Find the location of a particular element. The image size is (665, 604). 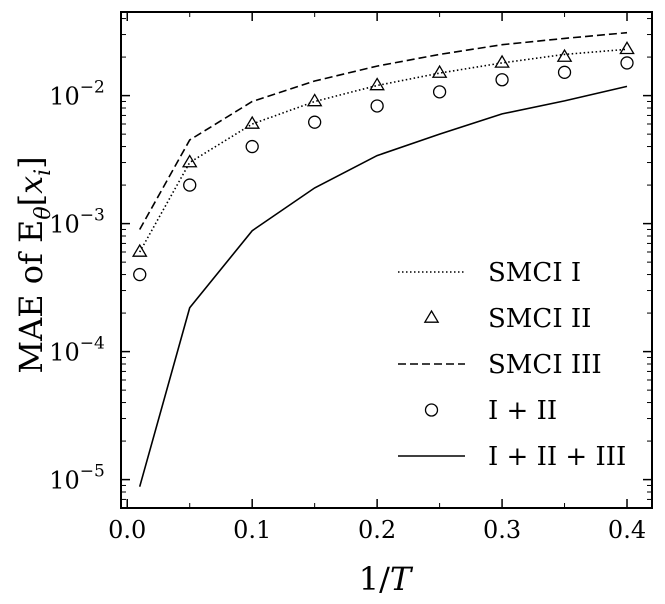

legend: SMCI I SMCI II SMCI III I + II I + II + III is located at coordinates (512, 365).